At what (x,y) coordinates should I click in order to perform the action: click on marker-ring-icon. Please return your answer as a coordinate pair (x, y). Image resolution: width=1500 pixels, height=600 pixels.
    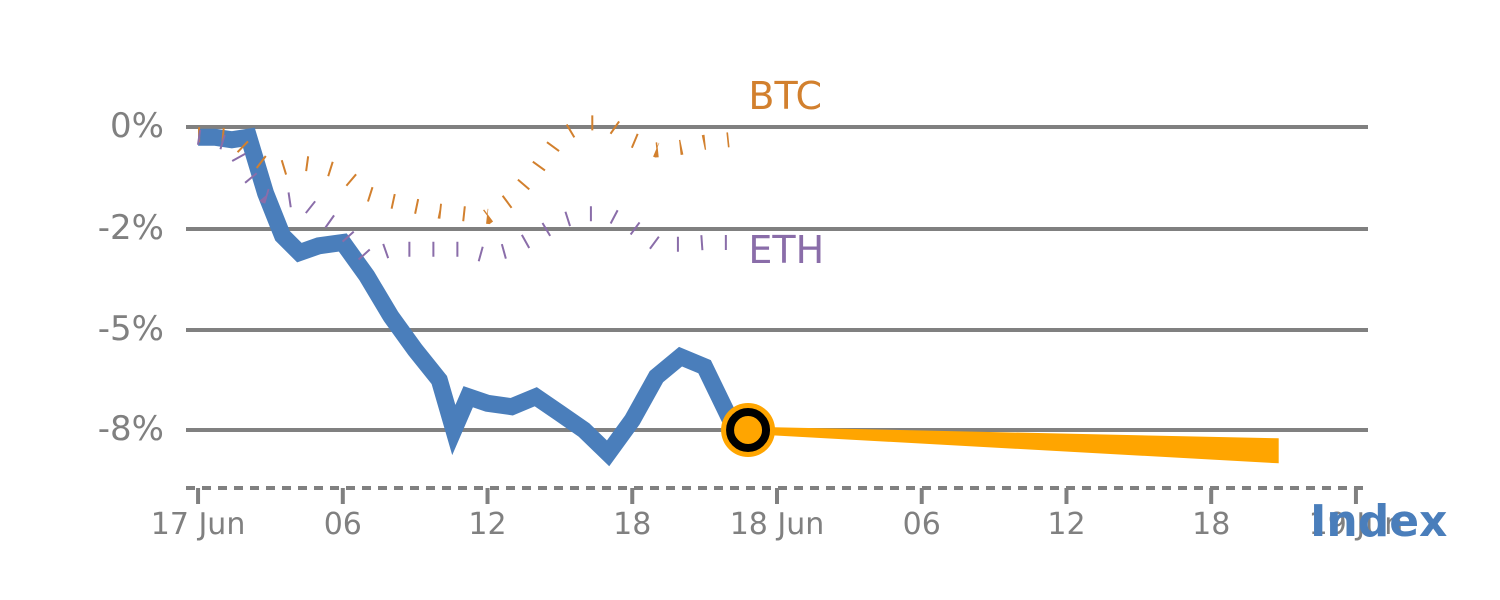
    Looking at the image, I should click on (748, 430).